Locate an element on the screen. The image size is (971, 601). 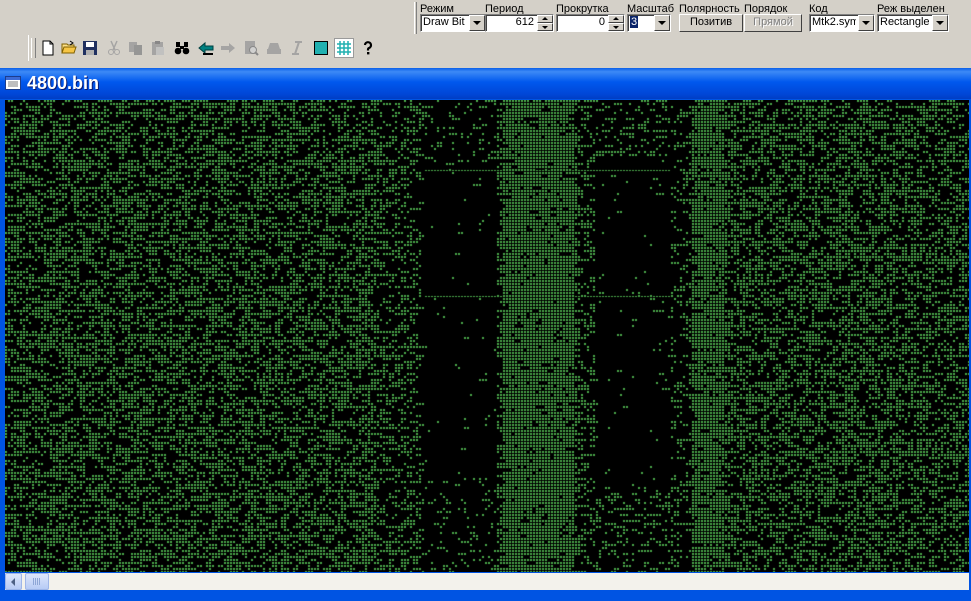
code-value: Mtk2.sym is located at coordinates (834, 22).